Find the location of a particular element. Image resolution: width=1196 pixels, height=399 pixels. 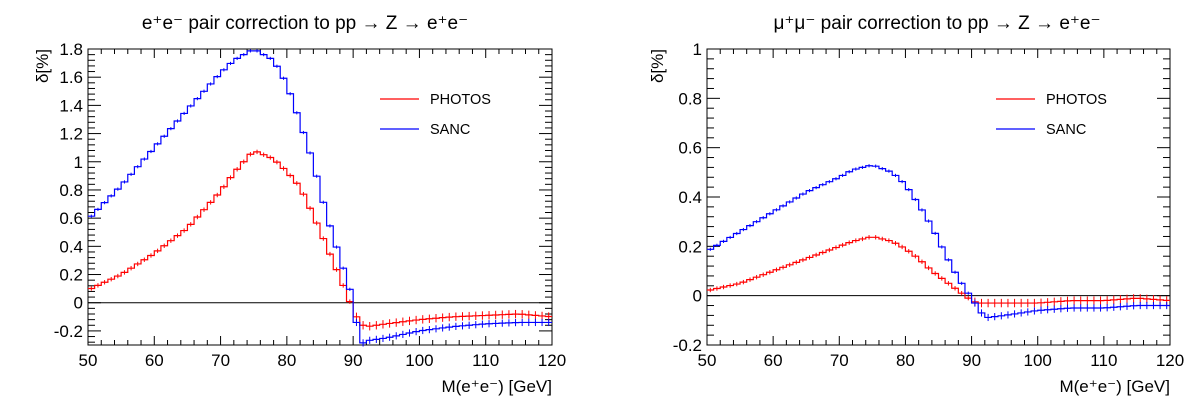

y-tick-label: 1.4 is located at coordinates (71, 105).